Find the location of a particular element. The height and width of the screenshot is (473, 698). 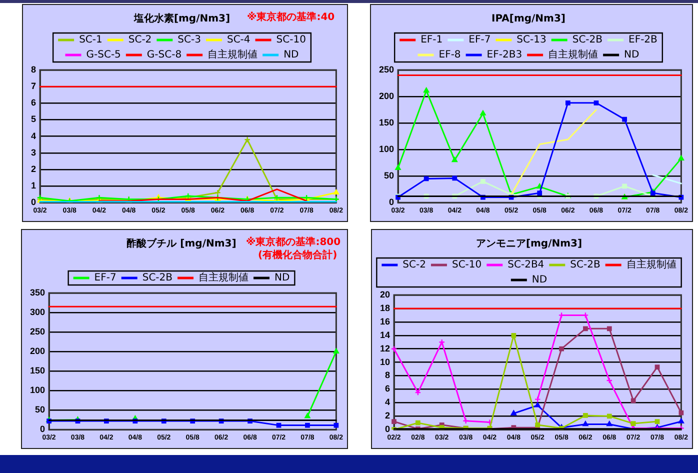

legend-label: SC-2B4 is located at coordinates (526, 265).